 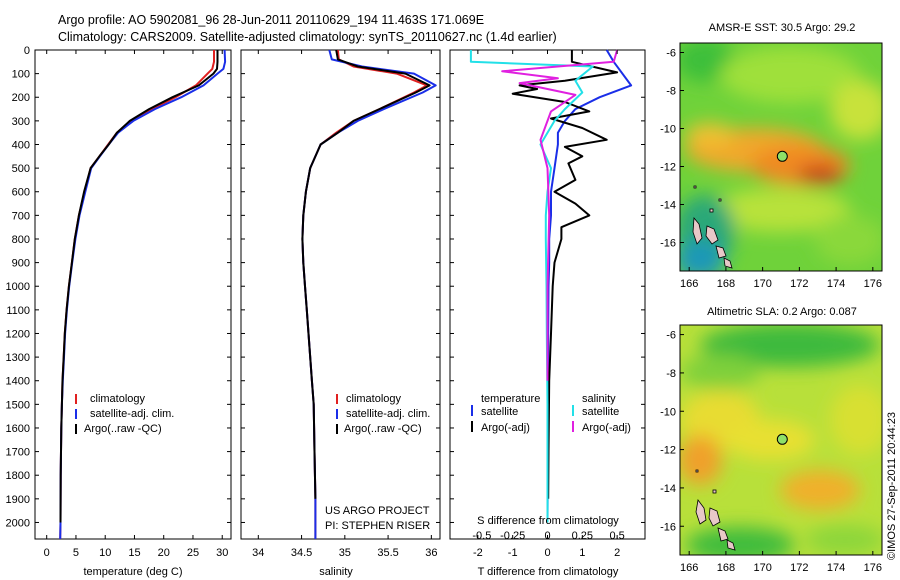 I want to click on legend-argo-swatch, so click(x=337, y=429).